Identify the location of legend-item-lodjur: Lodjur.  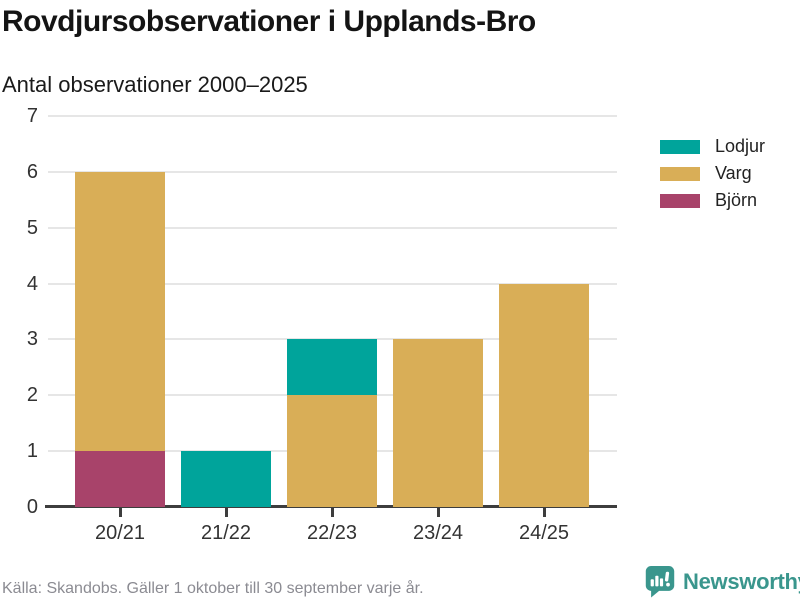
(712, 146).